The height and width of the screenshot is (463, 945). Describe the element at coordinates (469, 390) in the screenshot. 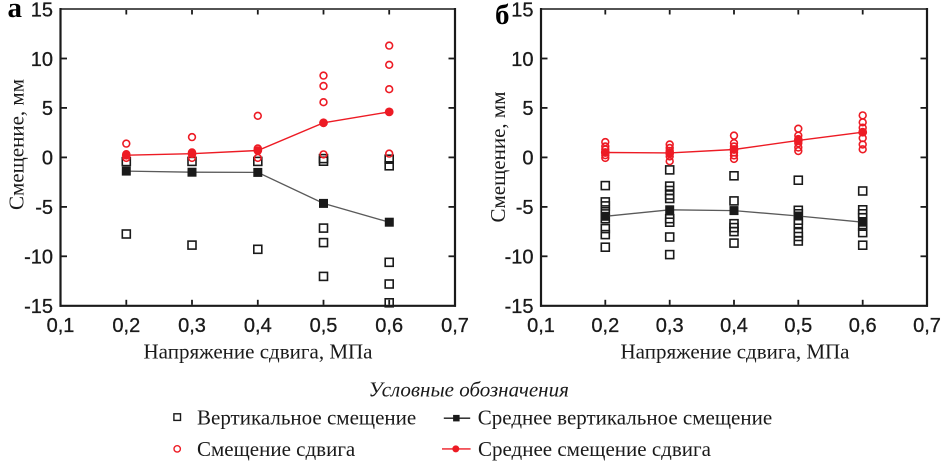

I see `svg-text: Условные обозначения` at that location.